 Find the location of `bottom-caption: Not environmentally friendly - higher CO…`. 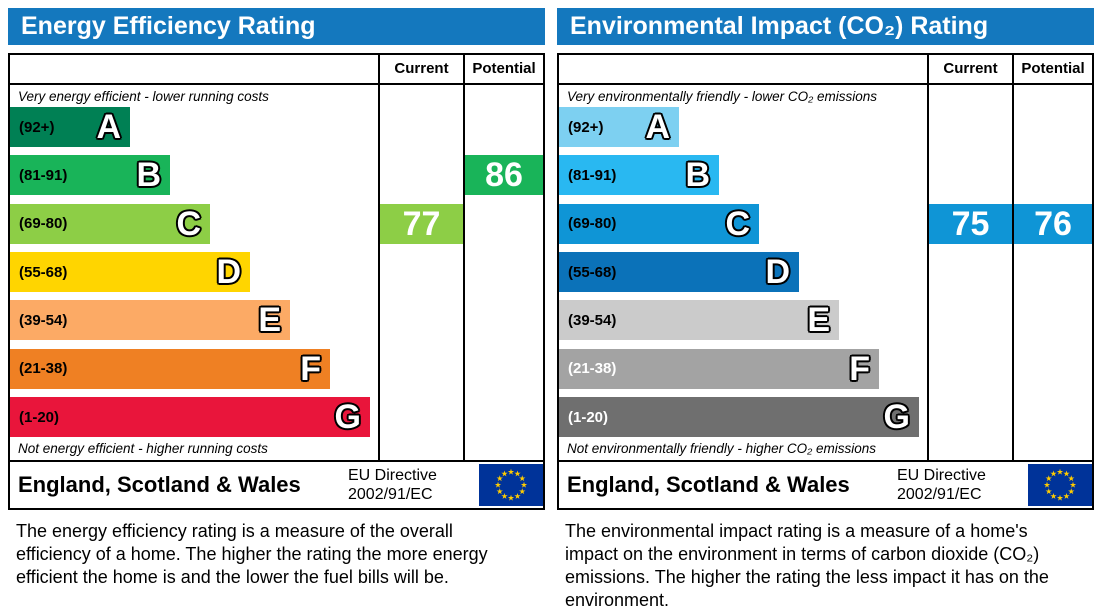

bottom-caption: Not environmentally friendly - higher CO… is located at coordinates (722, 448).